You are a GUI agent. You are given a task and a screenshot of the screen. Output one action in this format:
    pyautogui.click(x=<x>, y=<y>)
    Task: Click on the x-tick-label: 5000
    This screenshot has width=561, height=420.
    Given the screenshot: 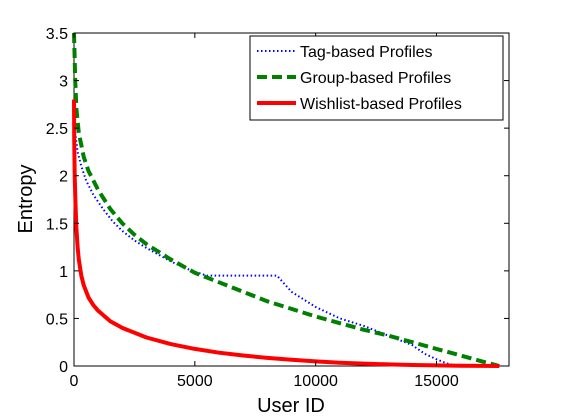 What is the action you would take?
    pyautogui.click(x=195, y=381)
    